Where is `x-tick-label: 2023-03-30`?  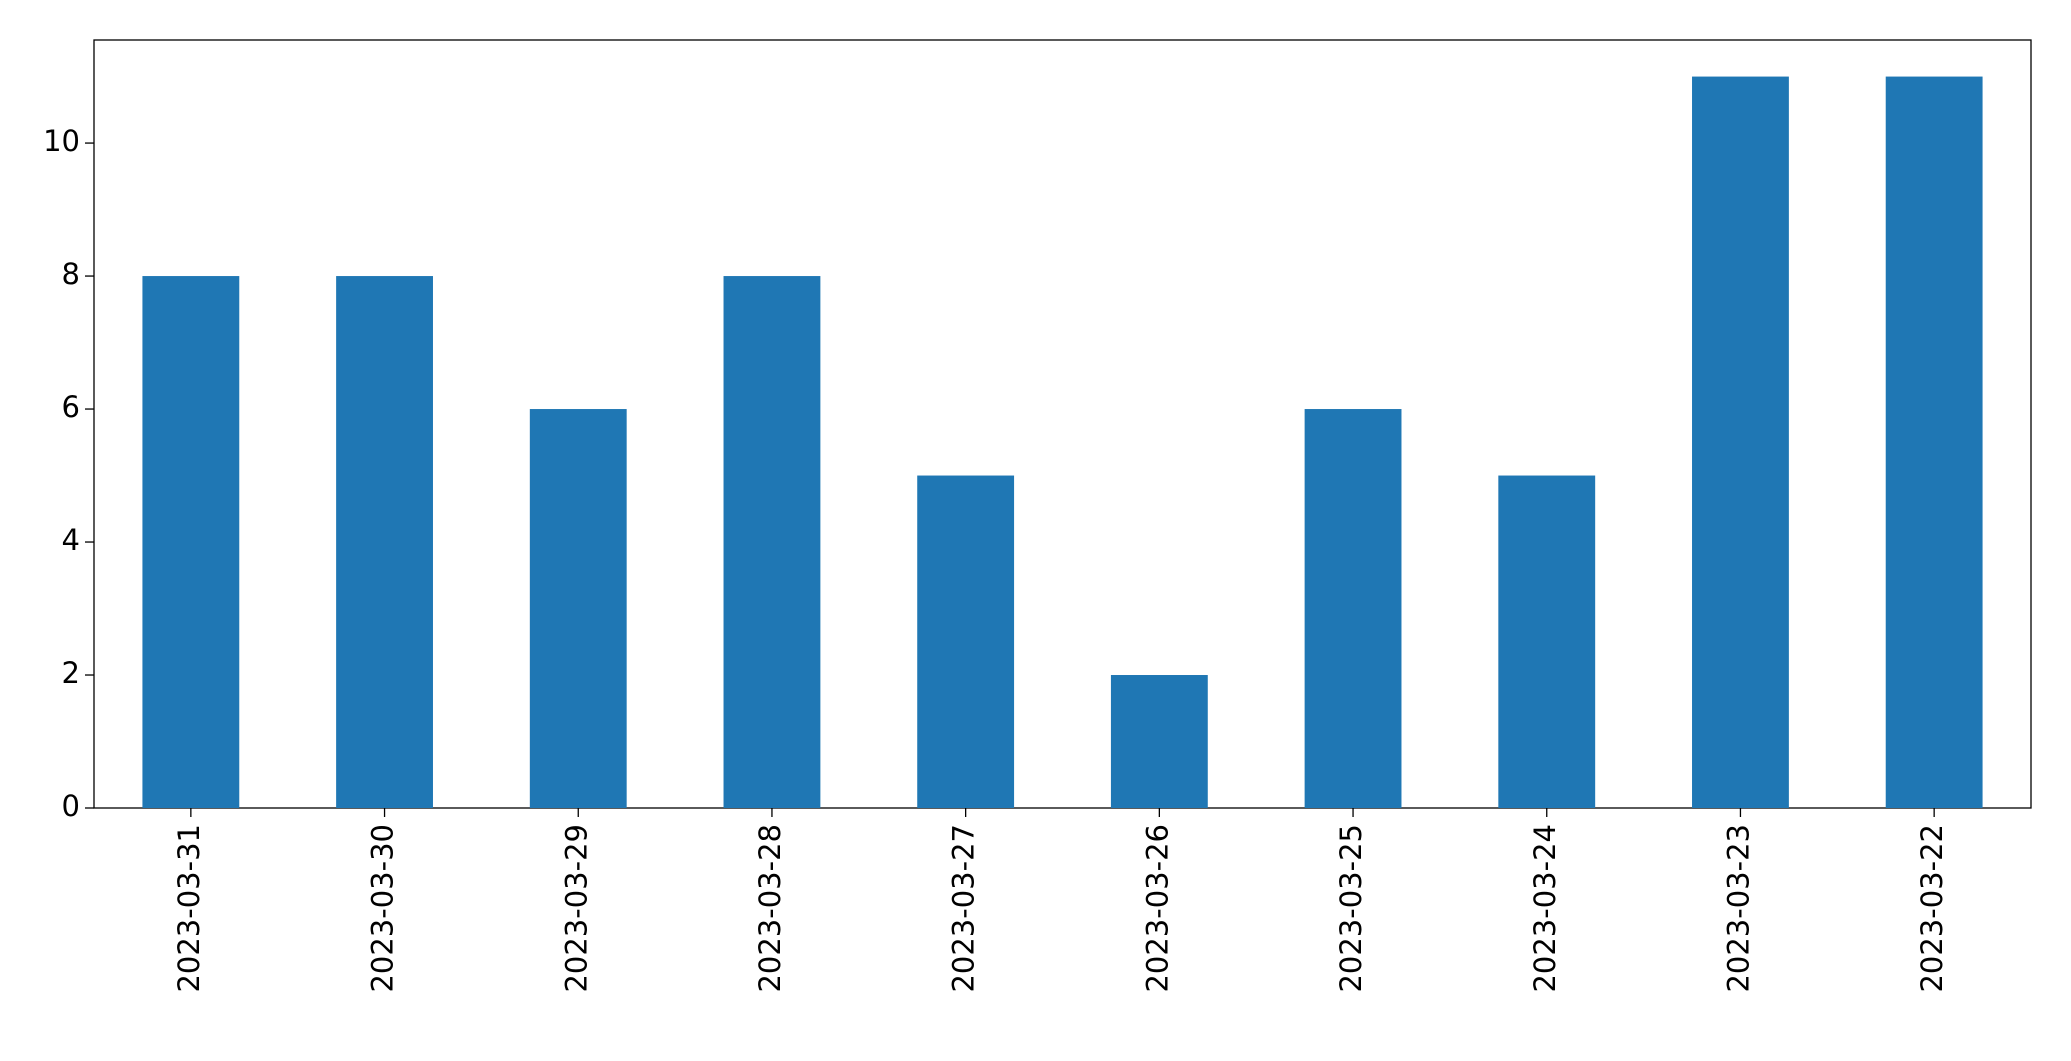
x-tick-label: 2023-03-30 is located at coordinates (383, 908).